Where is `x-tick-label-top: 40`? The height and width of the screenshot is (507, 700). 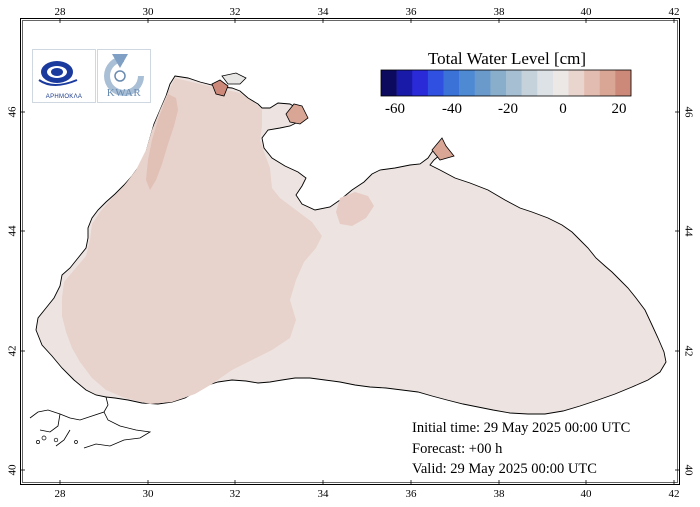 x-tick-label-top: 40 is located at coordinates (587, 12).